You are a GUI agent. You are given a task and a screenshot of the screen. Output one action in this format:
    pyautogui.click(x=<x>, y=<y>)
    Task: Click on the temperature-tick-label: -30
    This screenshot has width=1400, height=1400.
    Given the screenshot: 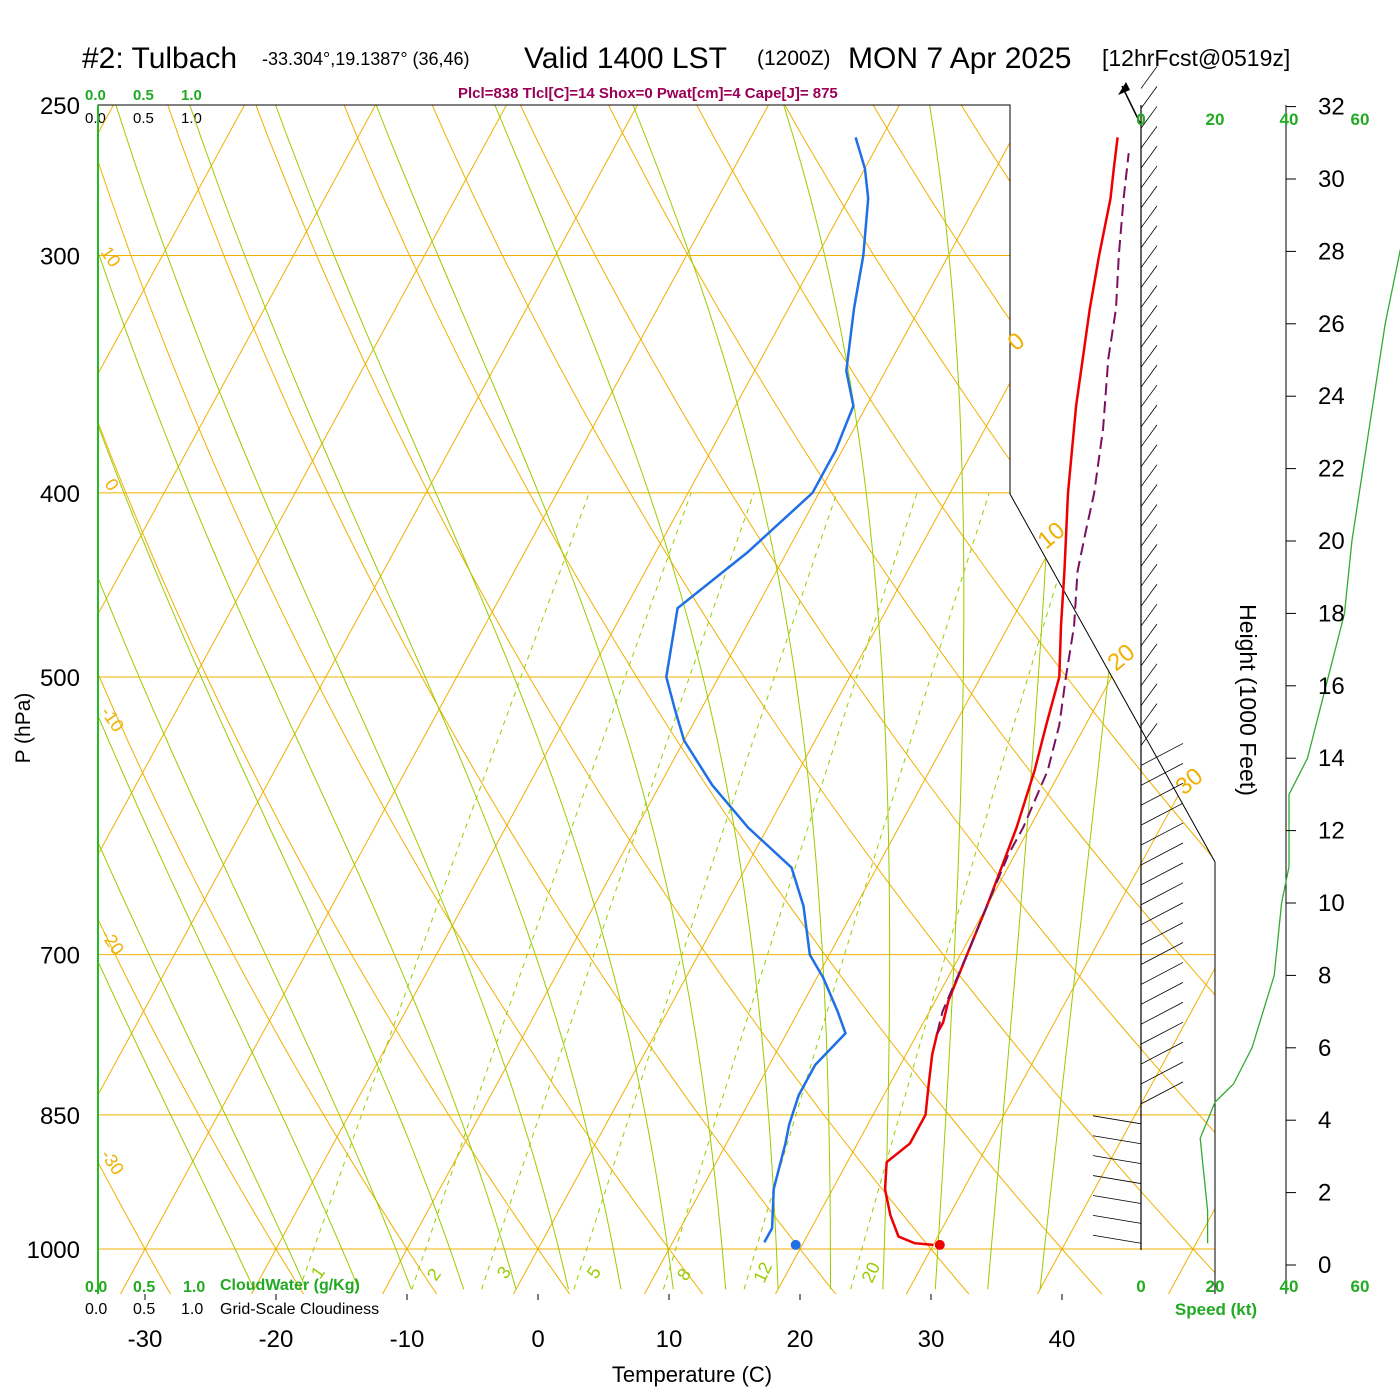 What is the action you would take?
    pyautogui.click(x=145, y=1339)
    